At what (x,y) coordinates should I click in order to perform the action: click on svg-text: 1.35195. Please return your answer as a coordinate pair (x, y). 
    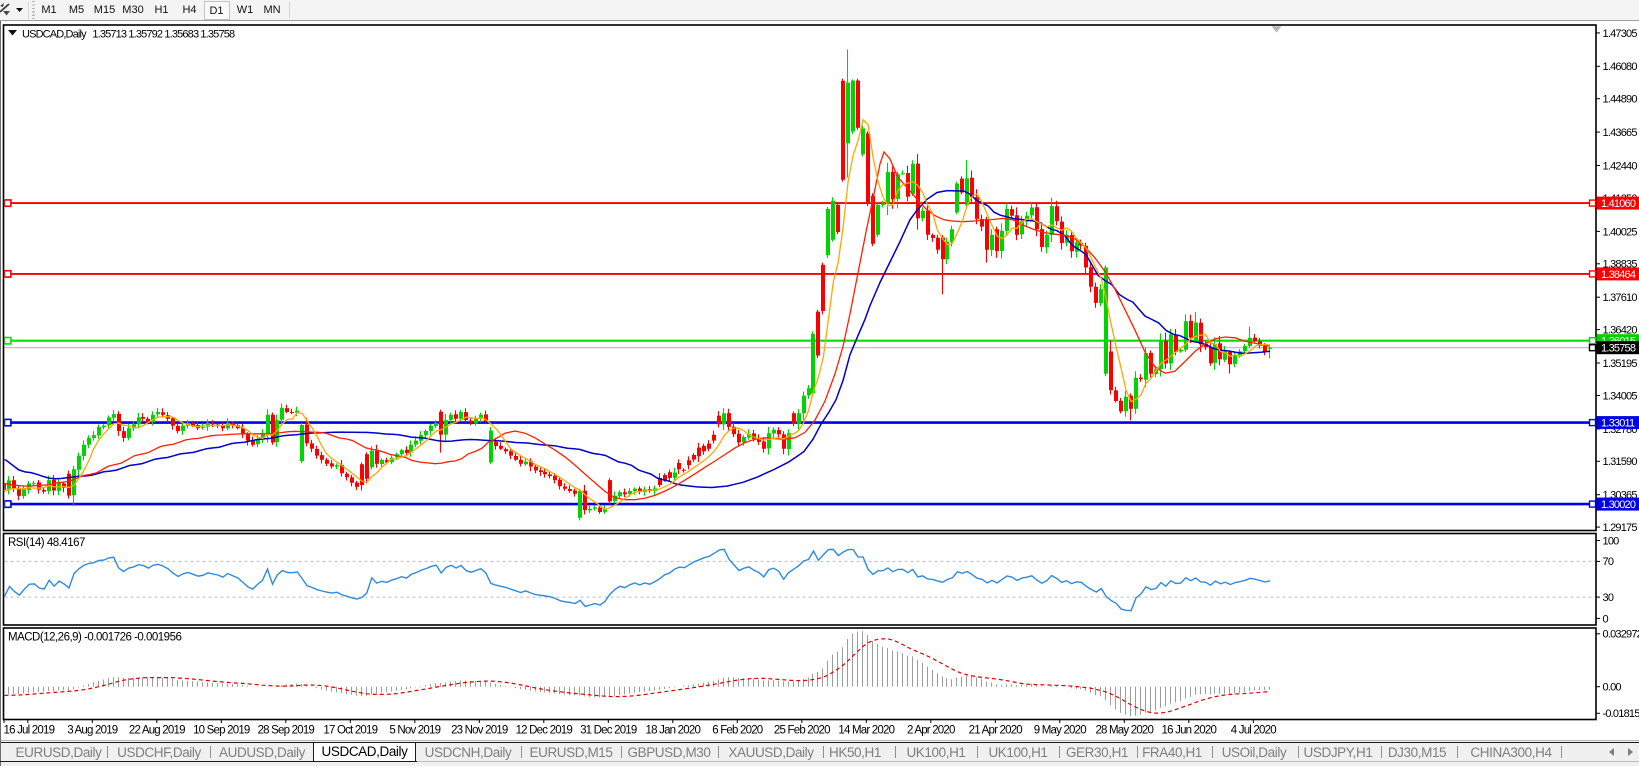
    Looking at the image, I should click on (1620, 364).